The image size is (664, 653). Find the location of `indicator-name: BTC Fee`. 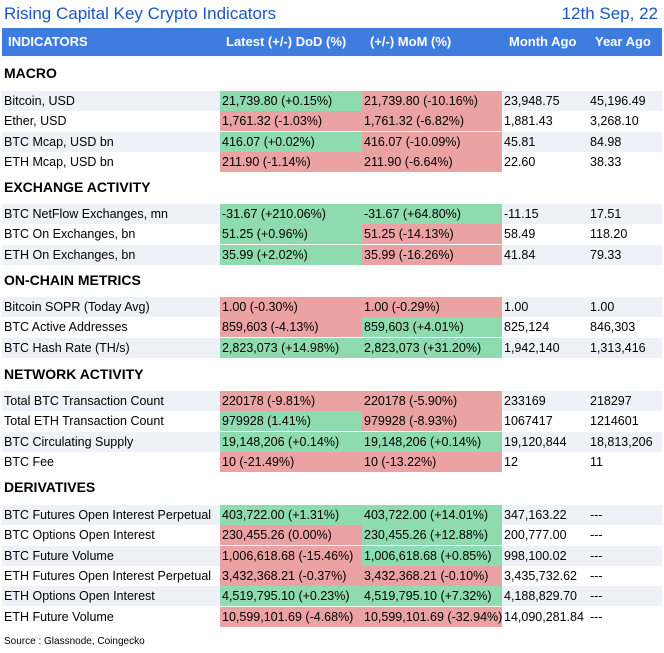

indicator-name: BTC Fee is located at coordinates (29, 462).